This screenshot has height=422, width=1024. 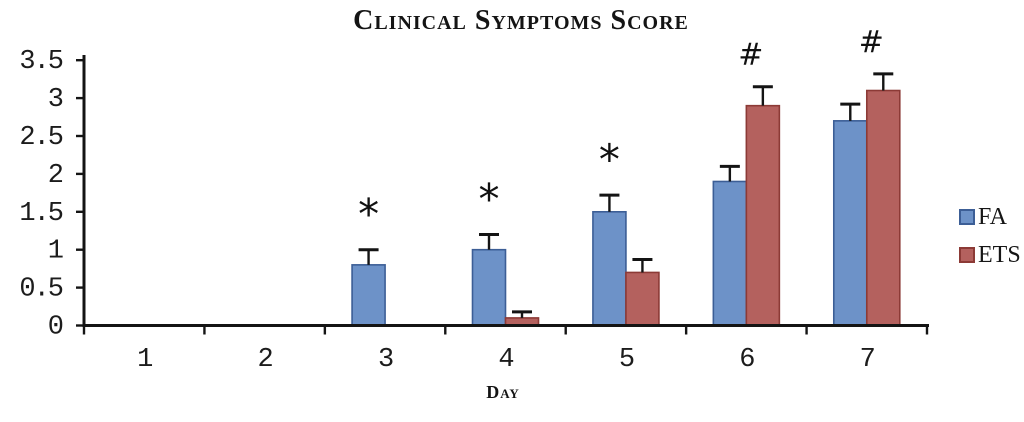 I want to click on annotation-asterisk-day-3: *, so click(x=368, y=214).